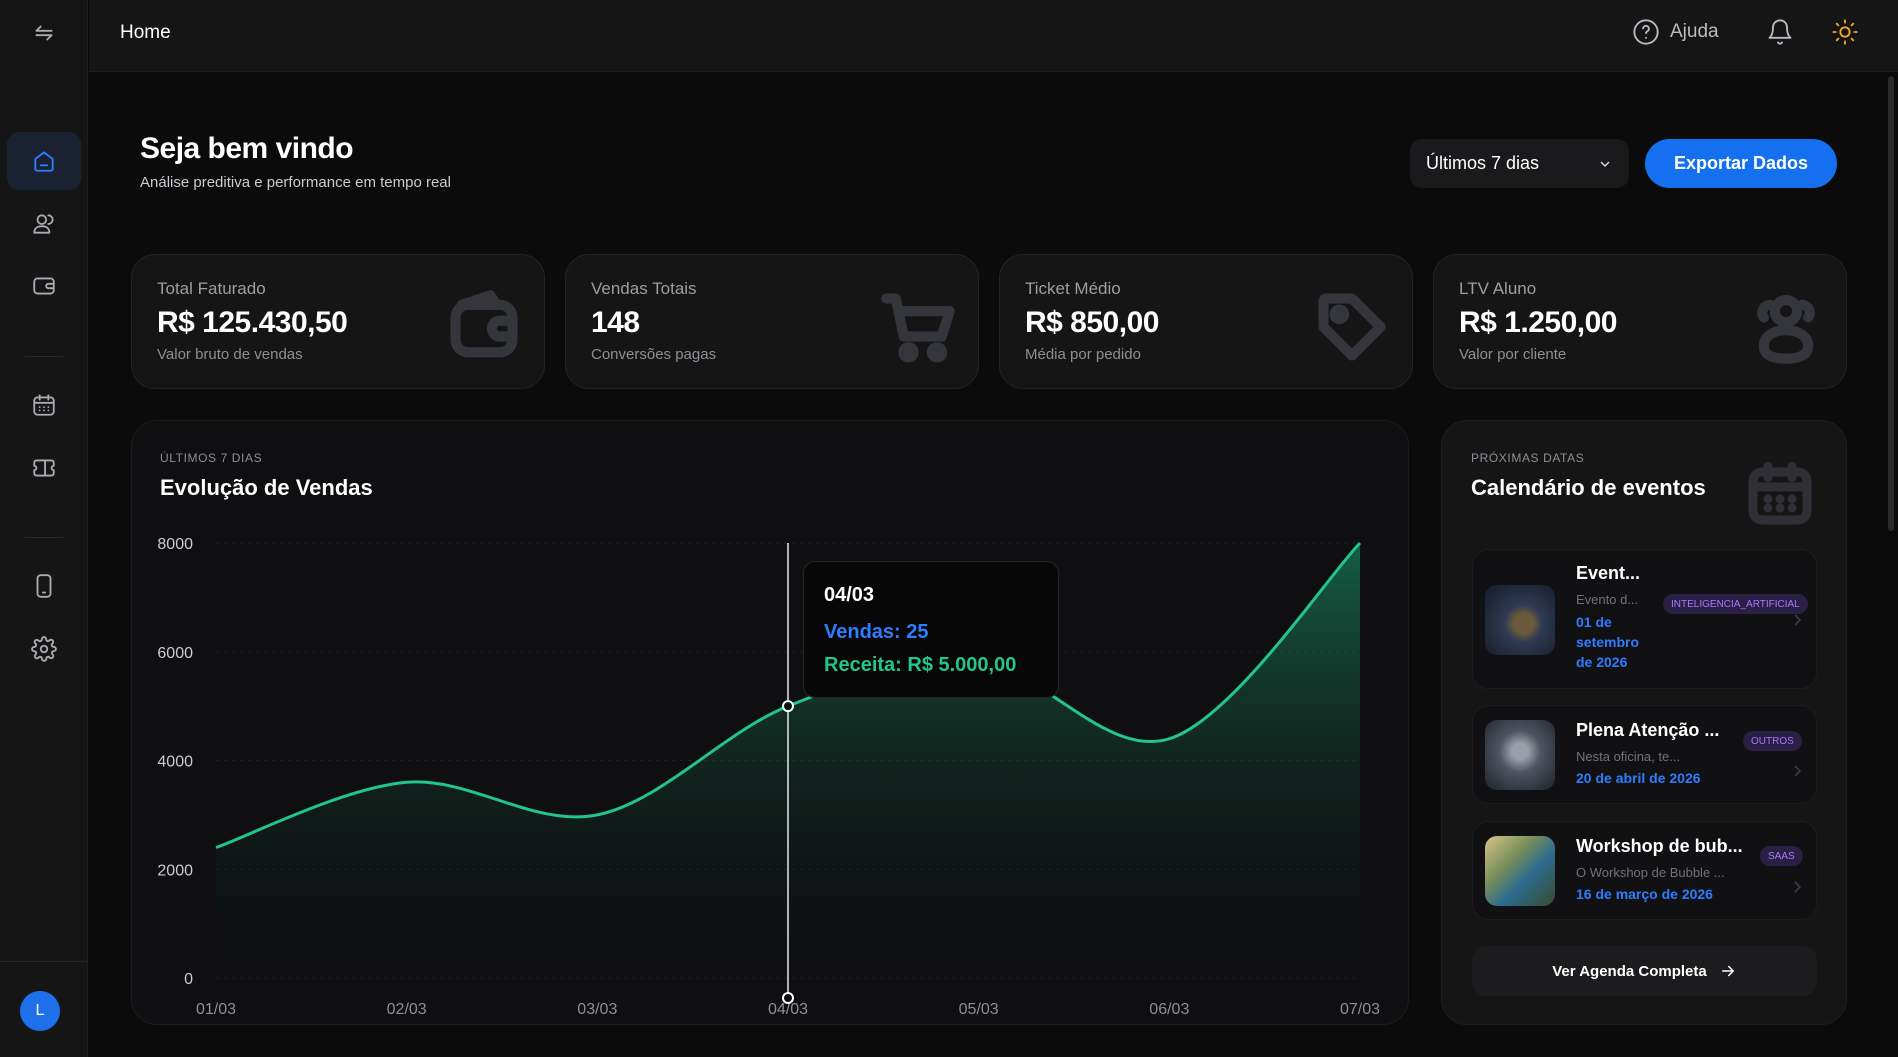  Describe the element at coordinates (1206, 321) in the screenshot. I see `kpi-card-ticket-medio: Ticket Médio R$ 850,00 Média por pedido` at that location.